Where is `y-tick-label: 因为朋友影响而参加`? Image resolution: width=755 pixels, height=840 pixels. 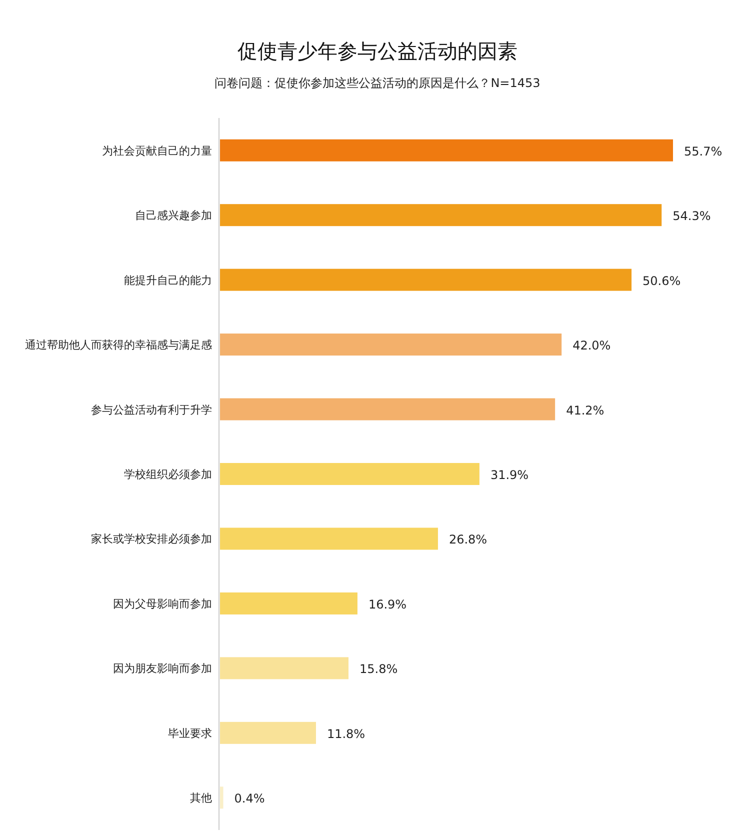 y-tick-label: 因为朋友影响而参加 is located at coordinates (162, 669).